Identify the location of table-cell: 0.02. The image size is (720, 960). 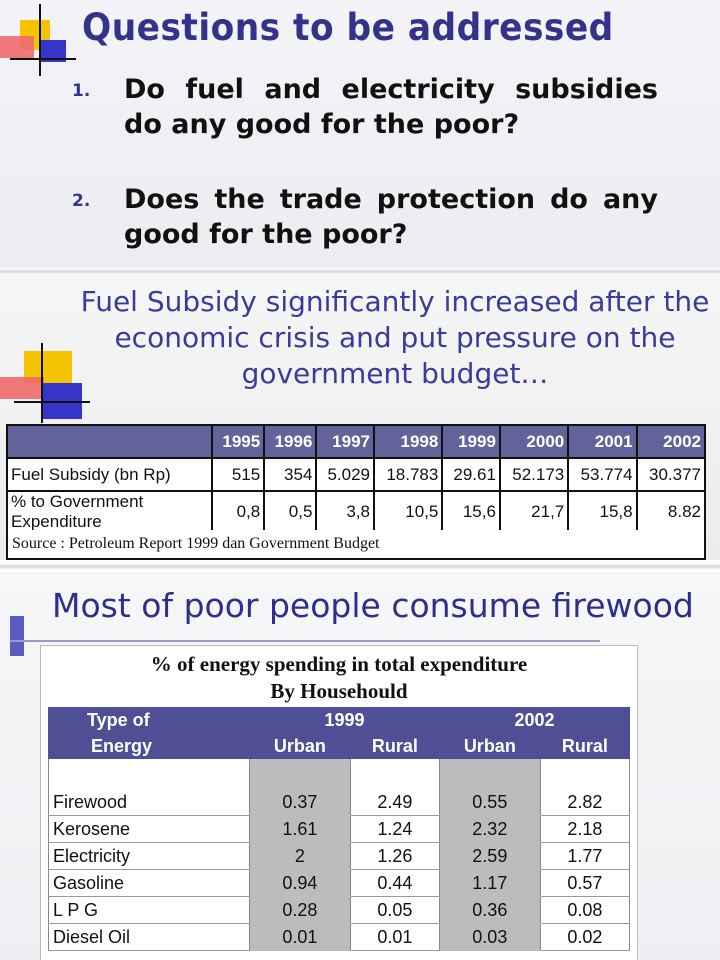
(585, 937).